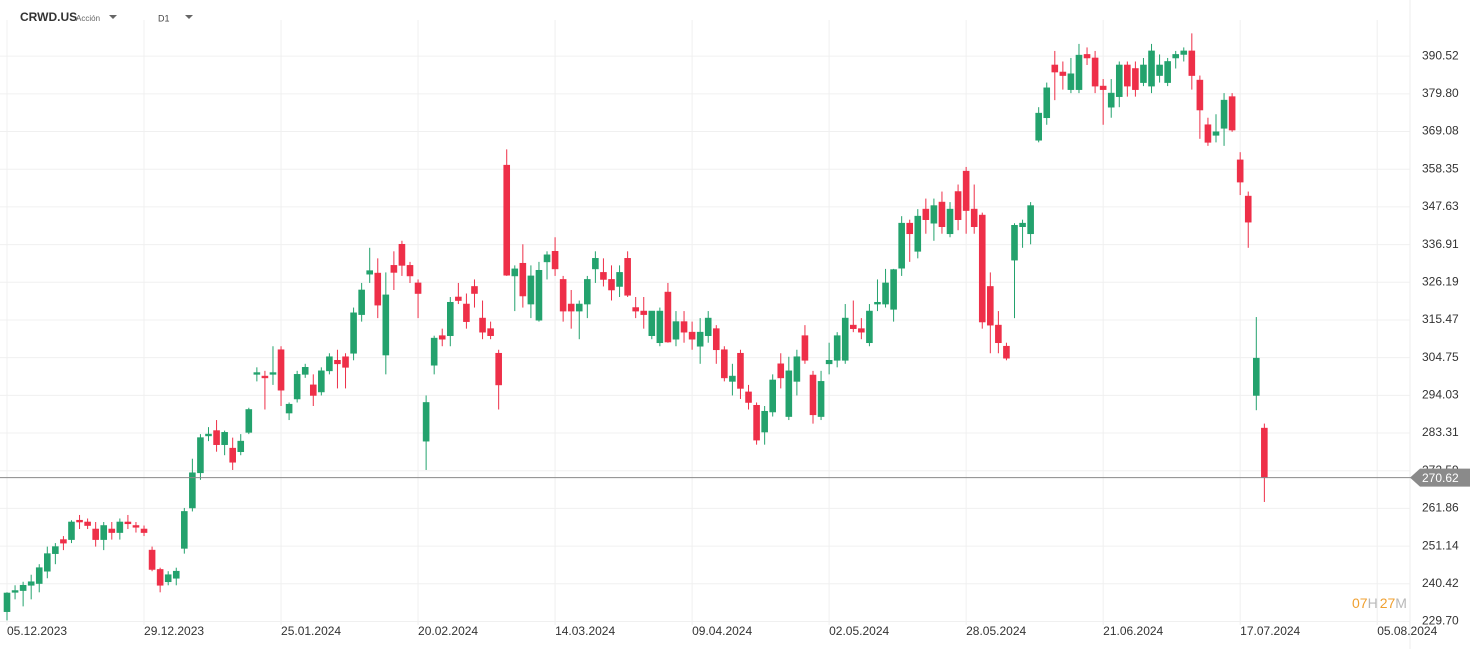  Describe the element at coordinates (448, 631) in the screenshot. I see `x-tick-label: 20.02.2024` at that location.